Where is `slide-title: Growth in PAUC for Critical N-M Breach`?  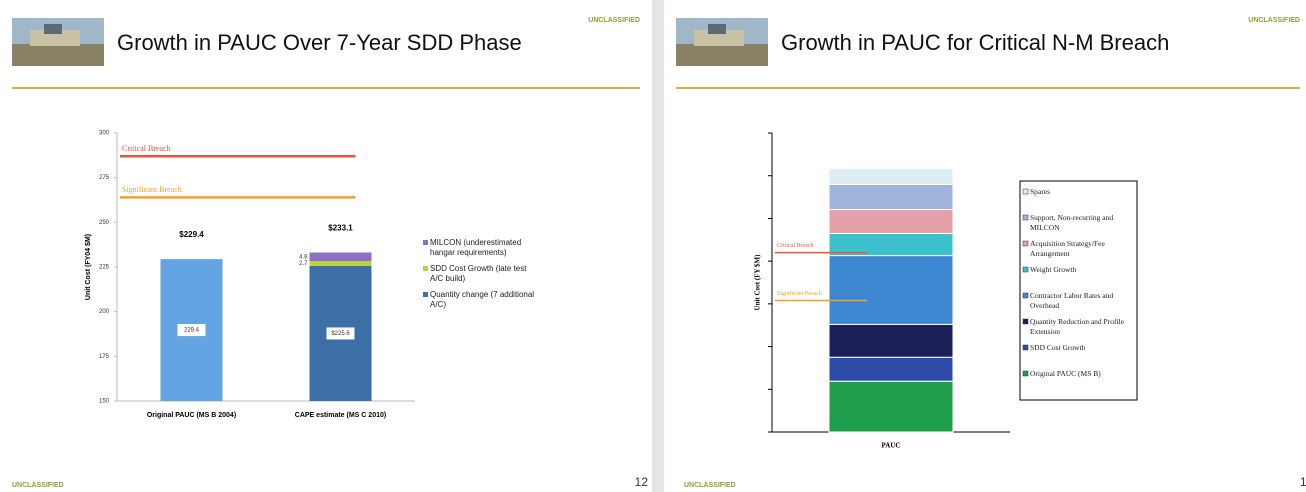
slide-title: Growth in PAUC for Critical N-M Breach is located at coordinates (975, 42).